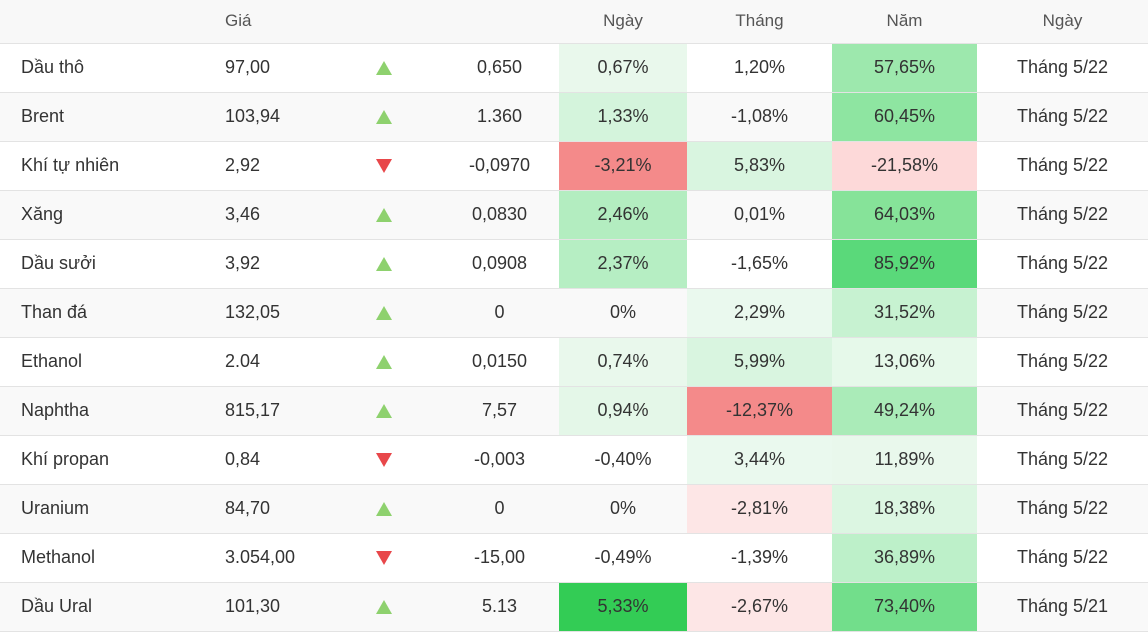 This screenshot has height=636, width=1148. Describe the element at coordinates (65, 459) in the screenshot. I see `commodity-name: Khí propan` at that location.